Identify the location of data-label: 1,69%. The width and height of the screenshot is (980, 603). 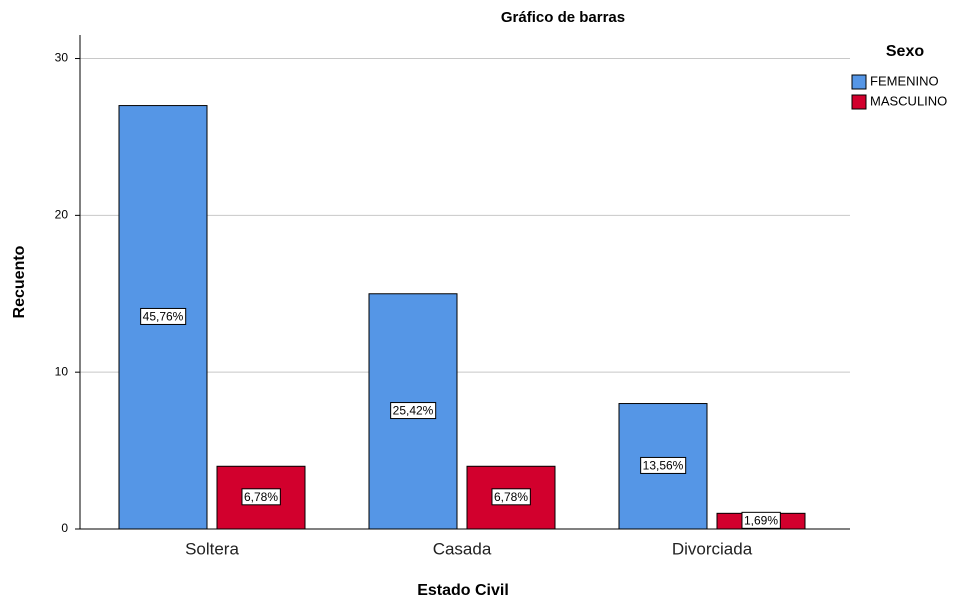
(761, 520).